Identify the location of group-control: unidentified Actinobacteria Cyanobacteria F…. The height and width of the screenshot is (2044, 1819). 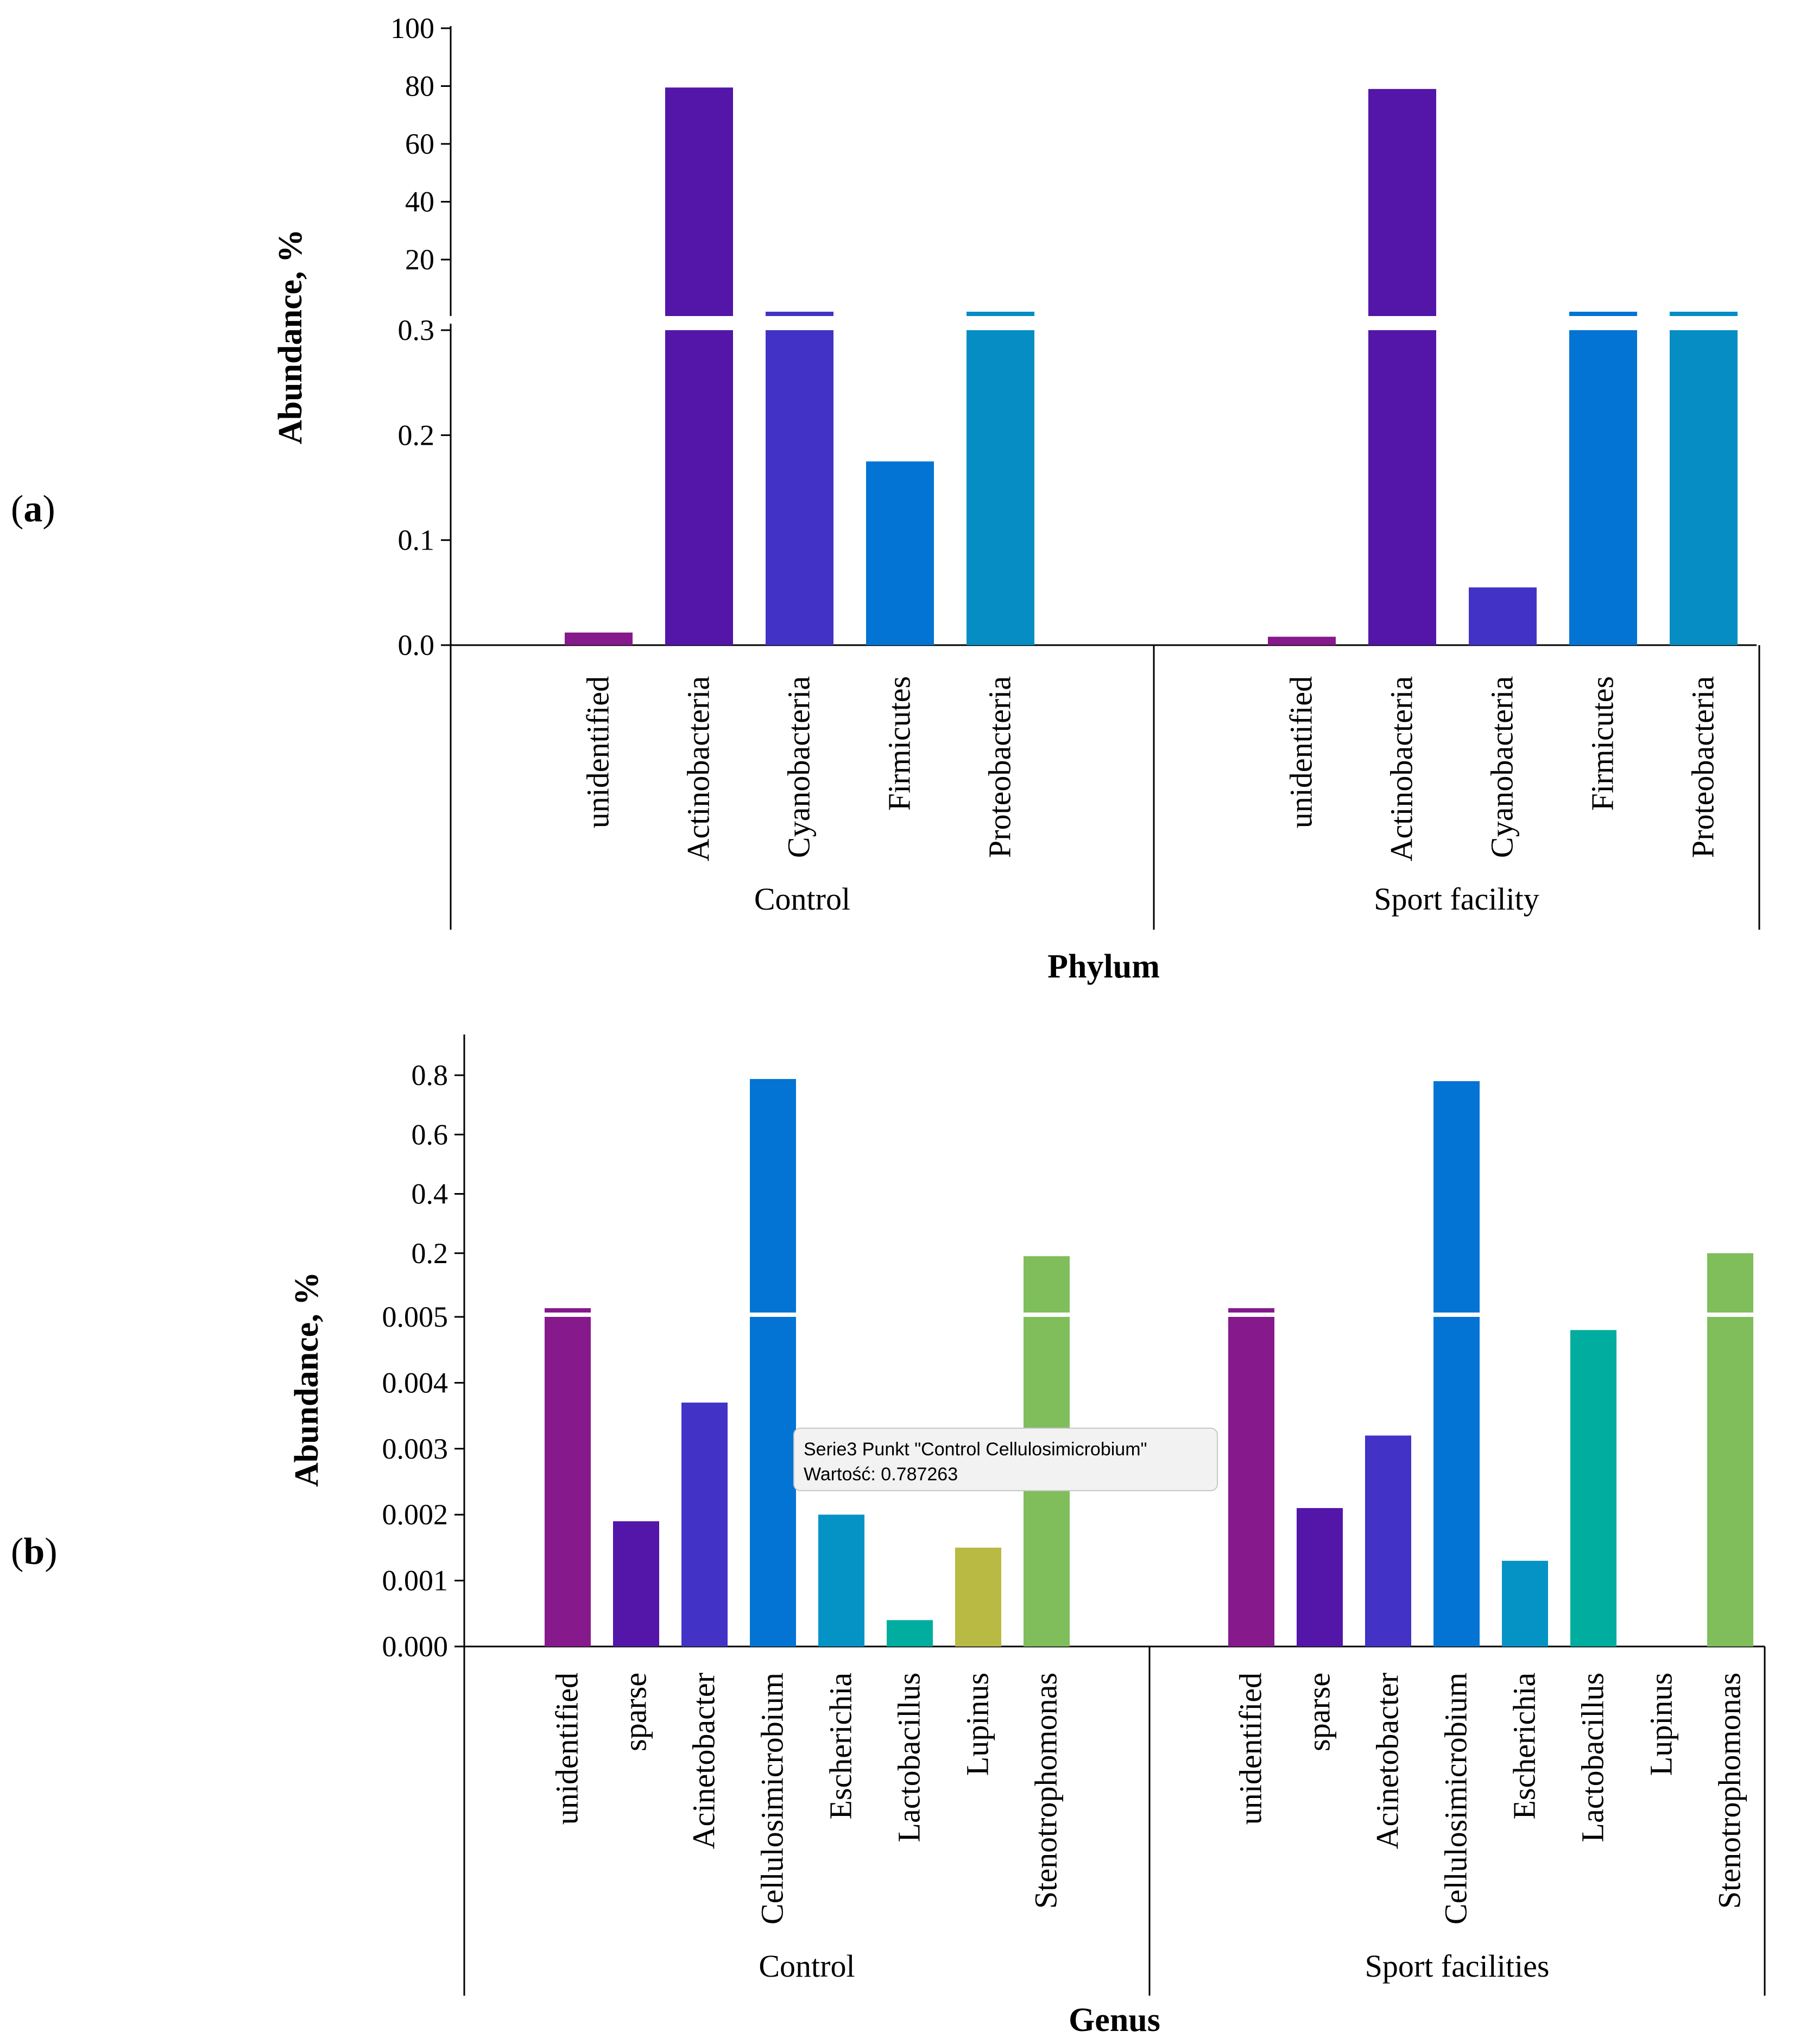
(799, 502).